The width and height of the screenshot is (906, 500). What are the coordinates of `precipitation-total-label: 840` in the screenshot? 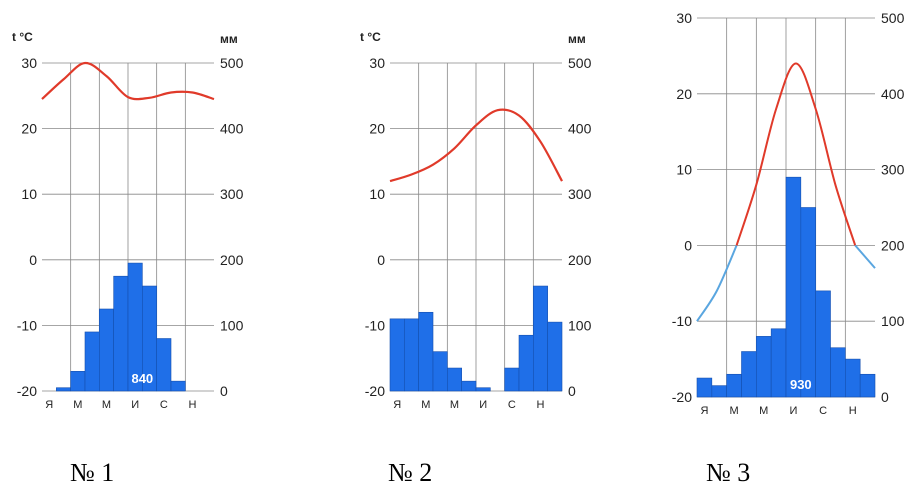 It's located at (142, 378).